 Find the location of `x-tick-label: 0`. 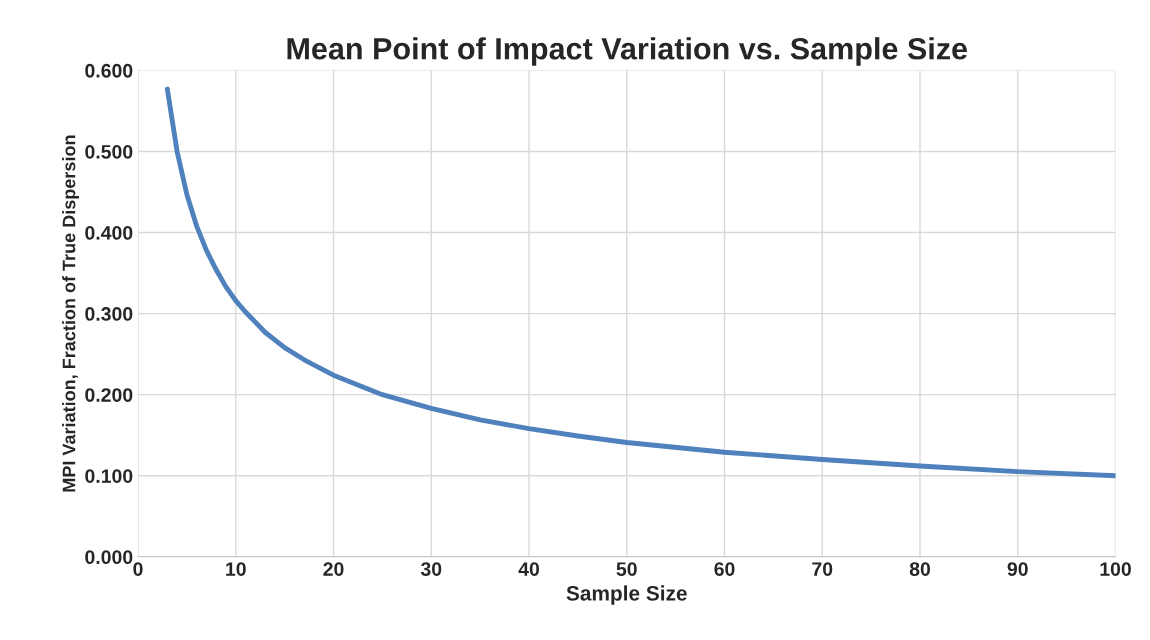

x-tick-label: 0 is located at coordinates (138, 569).